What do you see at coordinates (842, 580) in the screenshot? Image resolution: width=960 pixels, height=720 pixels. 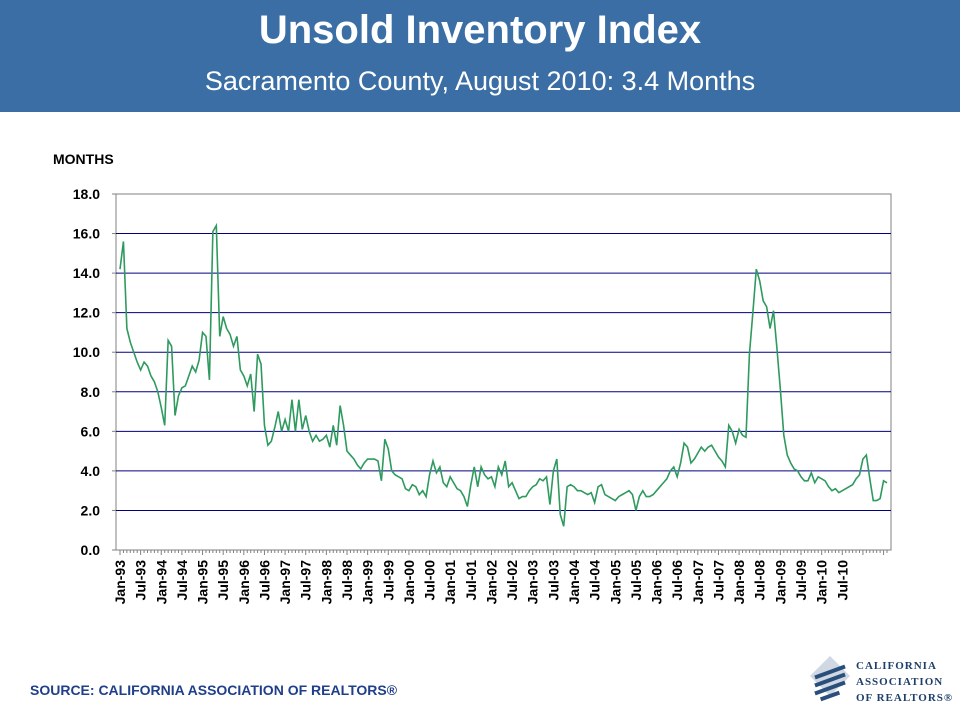 I see `x-tick-label: Jul-10` at bounding box center [842, 580].